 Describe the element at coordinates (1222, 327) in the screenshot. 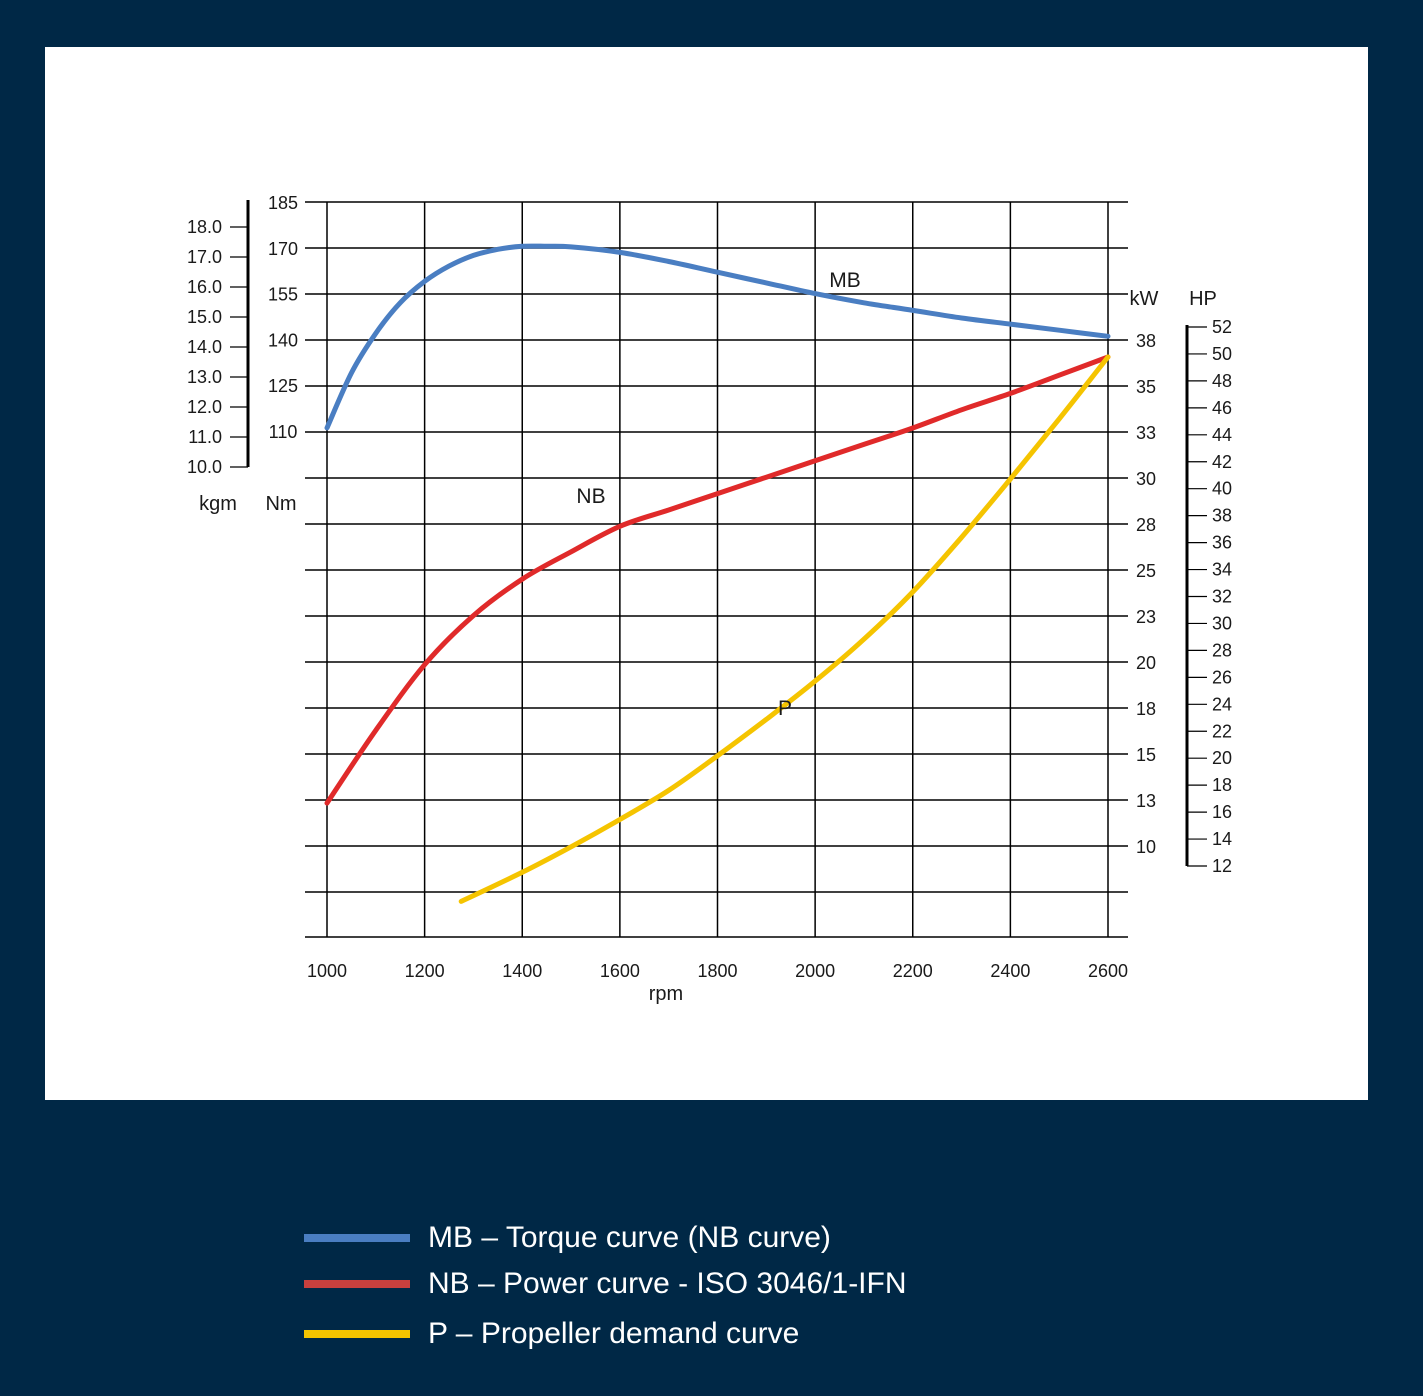

I see `hp-tick-label: 52` at that location.